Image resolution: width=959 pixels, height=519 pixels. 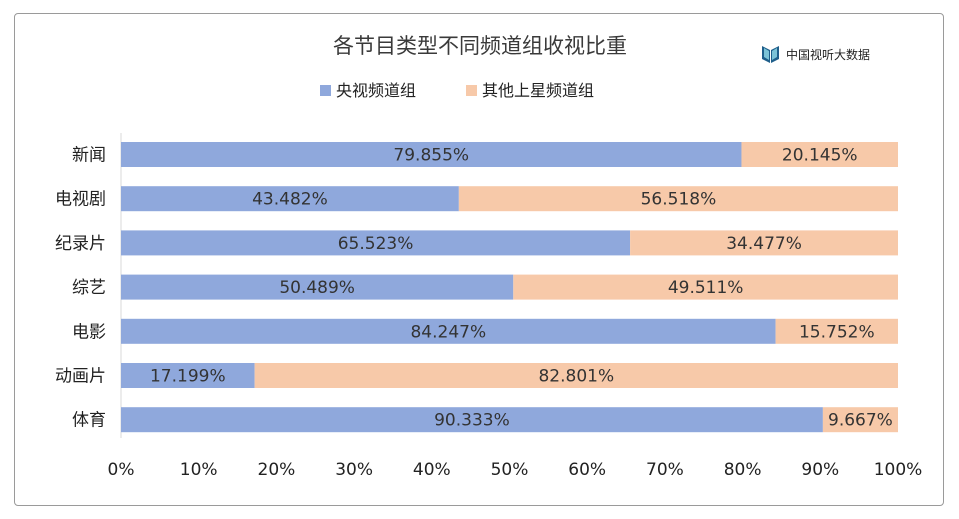 I want to click on data-label: 43.482%, so click(x=290, y=200).